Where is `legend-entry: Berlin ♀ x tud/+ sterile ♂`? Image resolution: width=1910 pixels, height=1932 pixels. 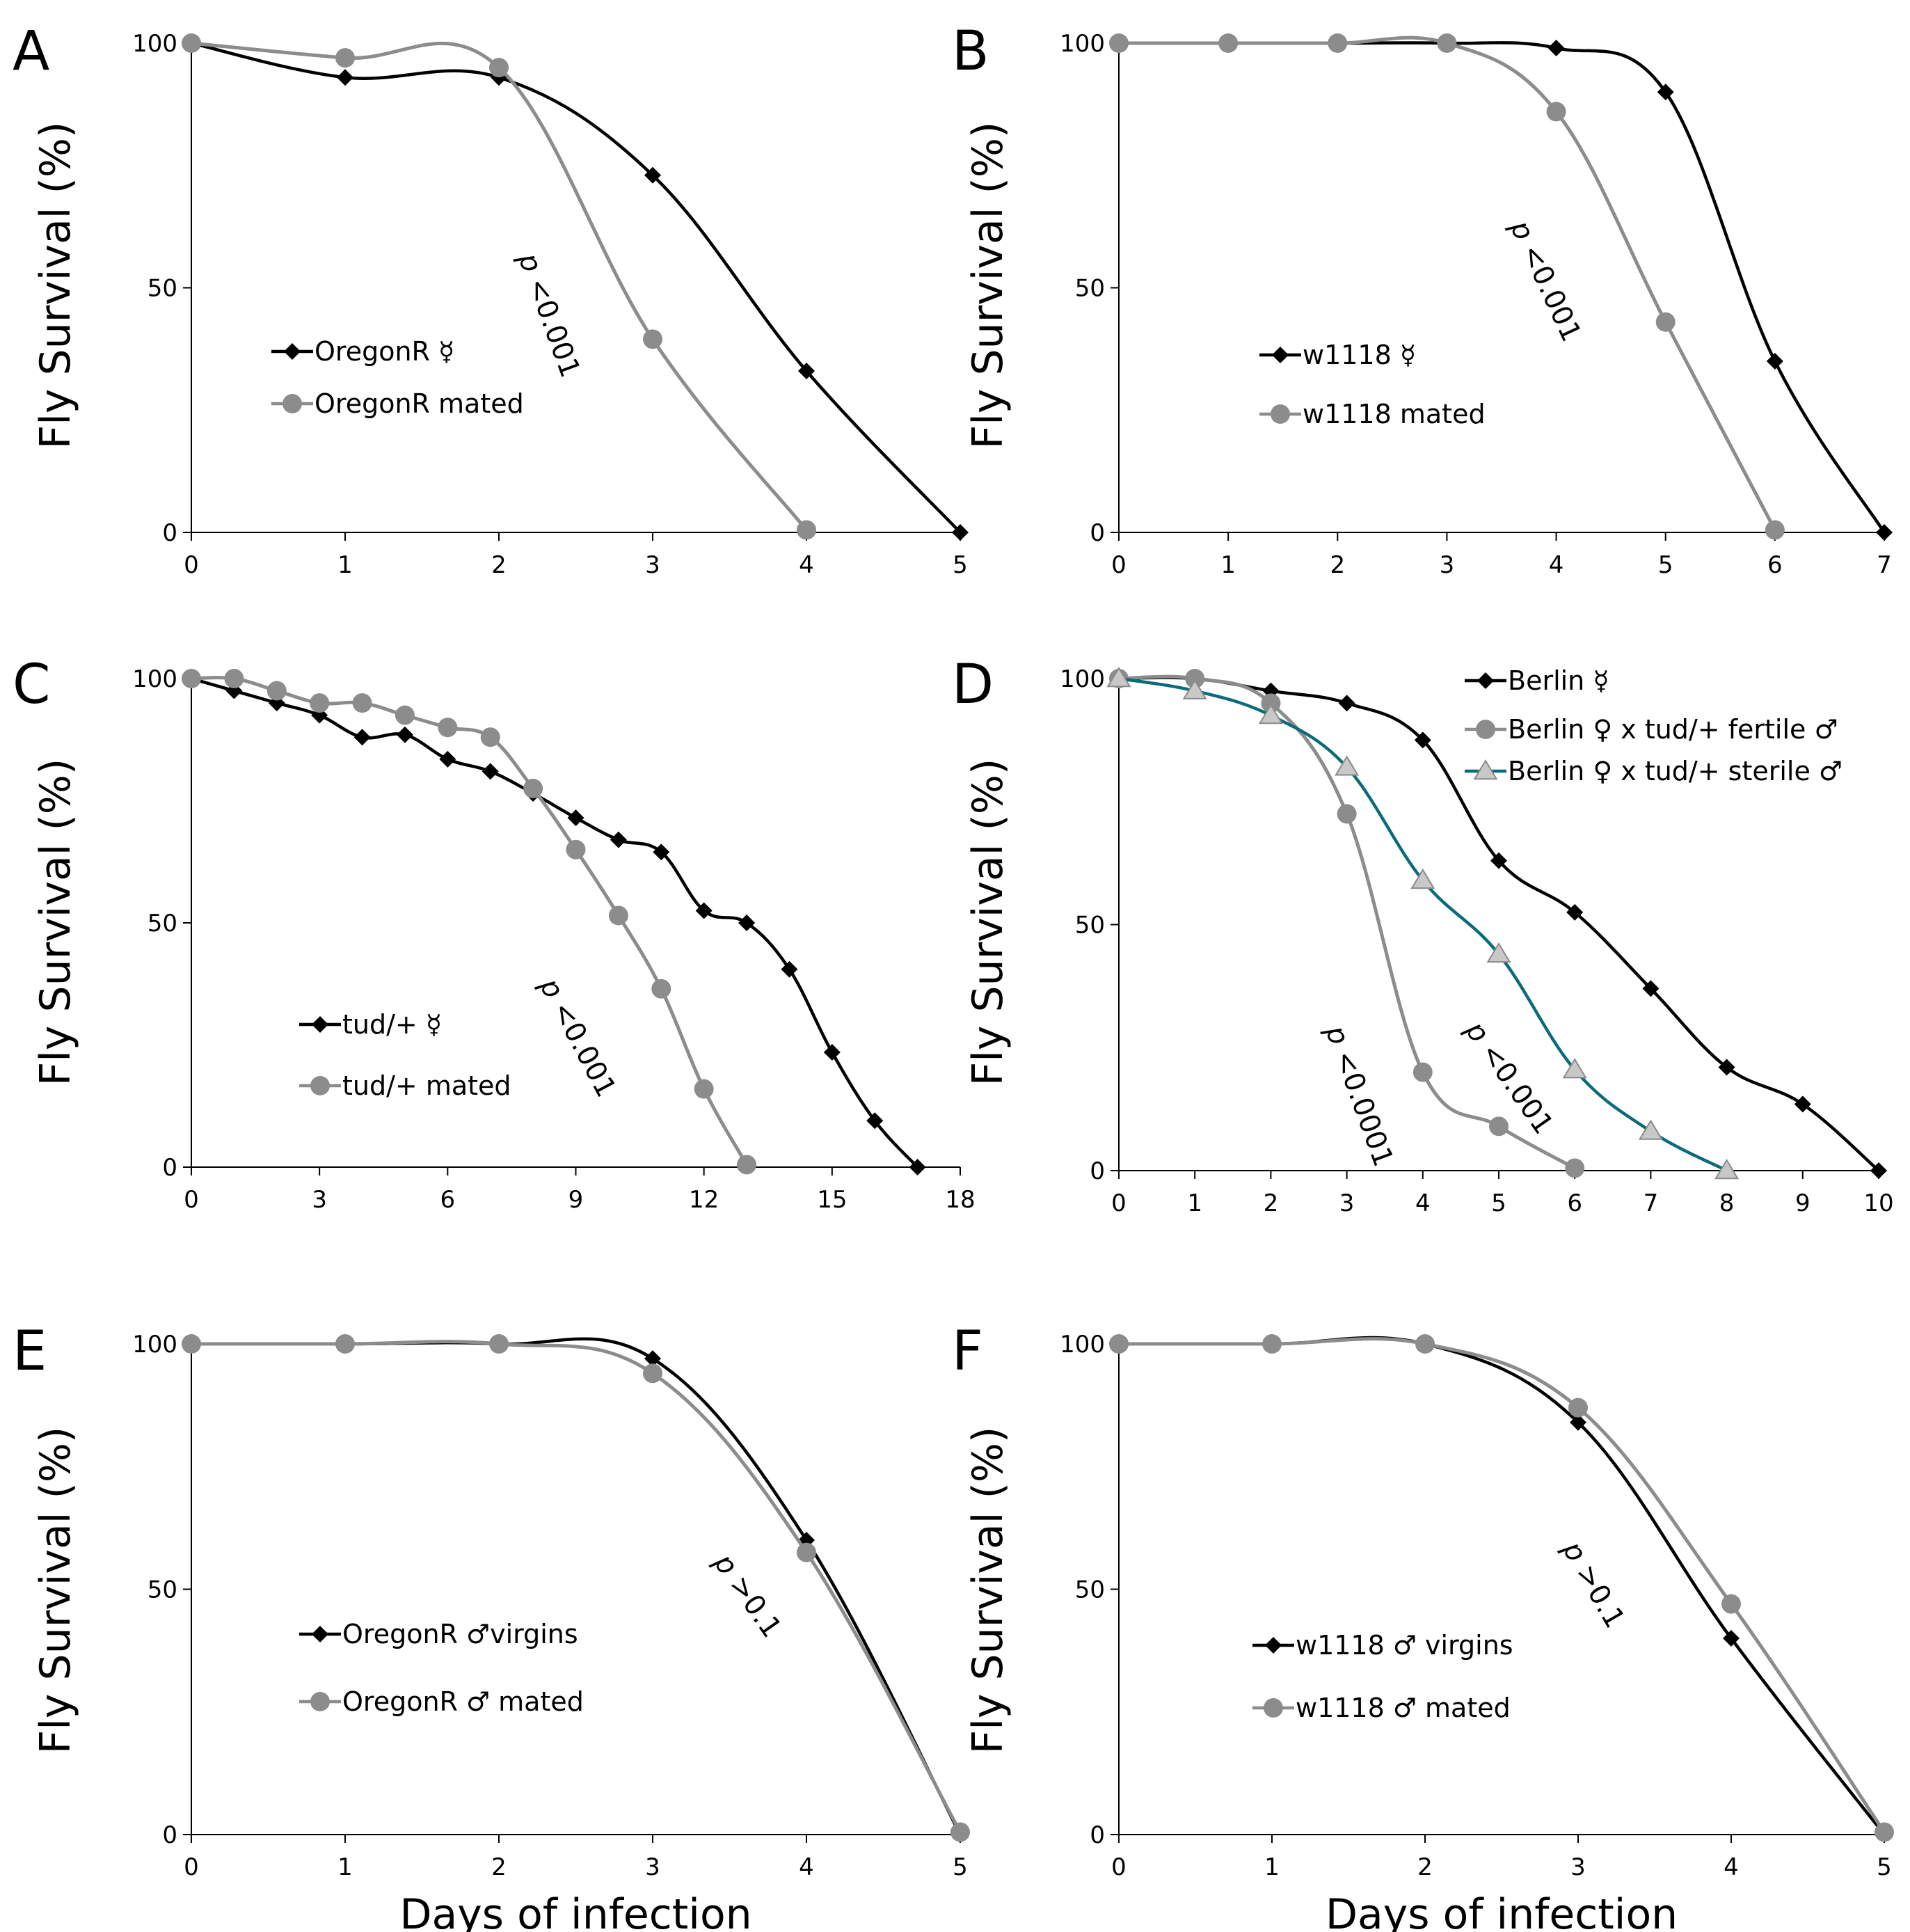
legend-entry: Berlin ♀ x tud/+ sterile ♂ is located at coordinates (1654, 771).